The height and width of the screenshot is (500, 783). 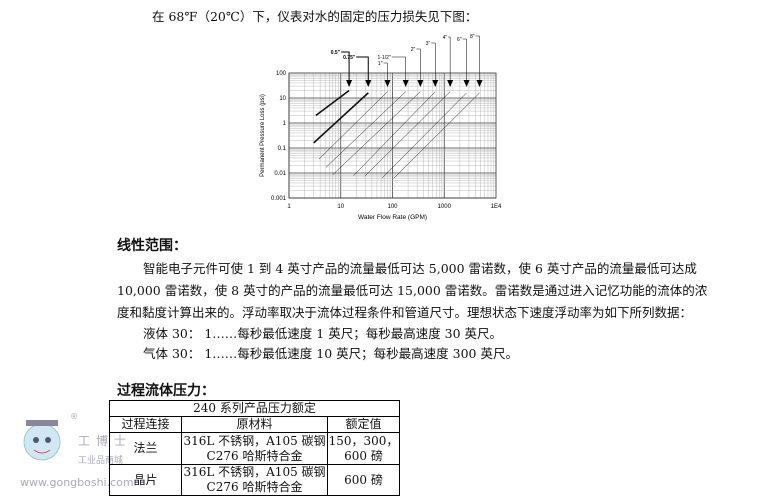 What do you see at coordinates (459, 40) in the screenshot?
I see `series-label: 6"` at bounding box center [459, 40].